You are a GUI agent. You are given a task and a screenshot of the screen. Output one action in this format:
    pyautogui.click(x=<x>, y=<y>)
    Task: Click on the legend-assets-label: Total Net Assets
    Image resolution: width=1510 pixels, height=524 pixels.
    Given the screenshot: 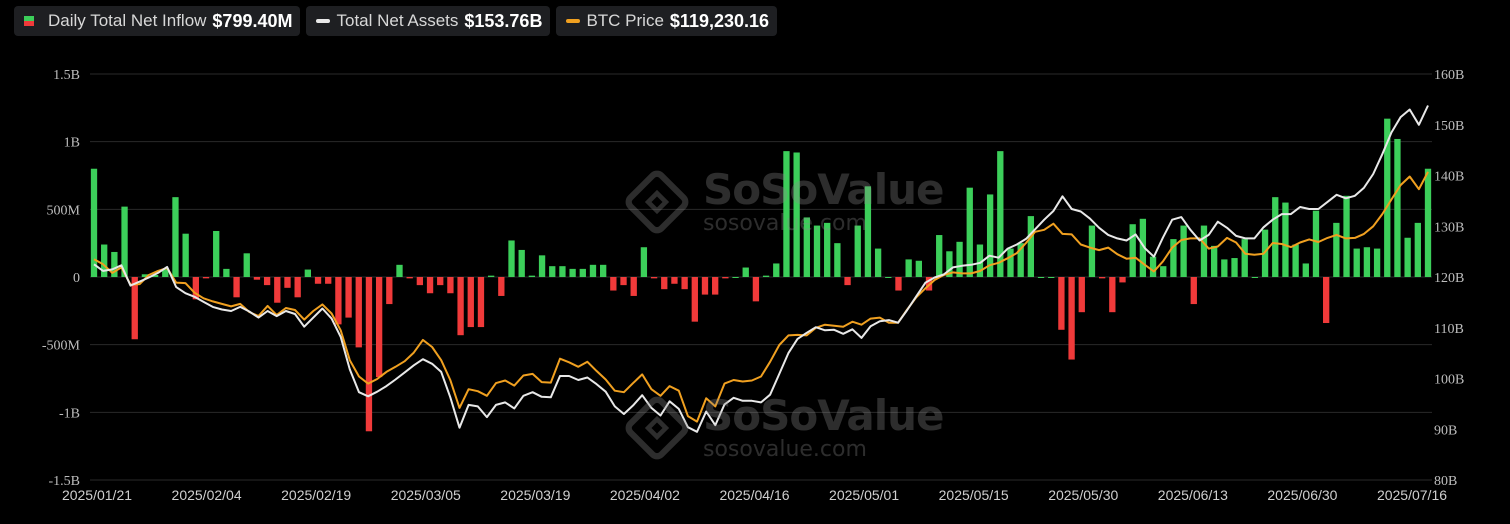 What is the action you would take?
    pyautogui.click(x=397, y=20)
    